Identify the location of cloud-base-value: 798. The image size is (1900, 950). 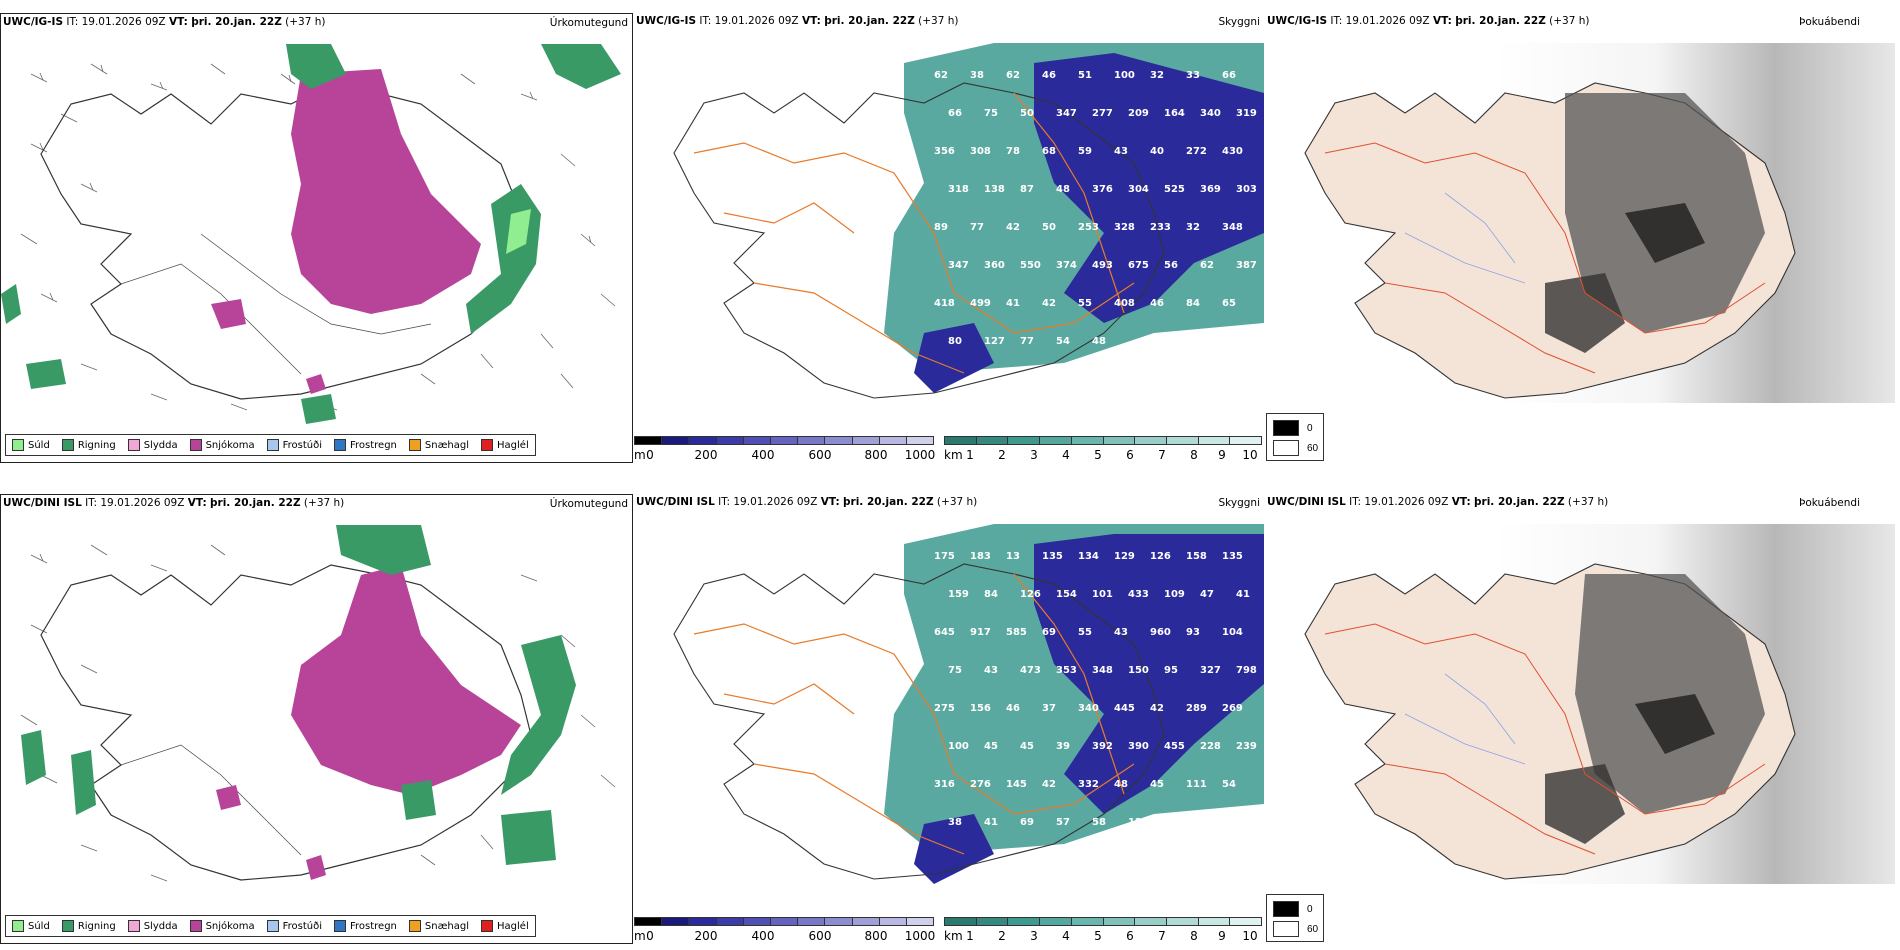
(1246, 670).